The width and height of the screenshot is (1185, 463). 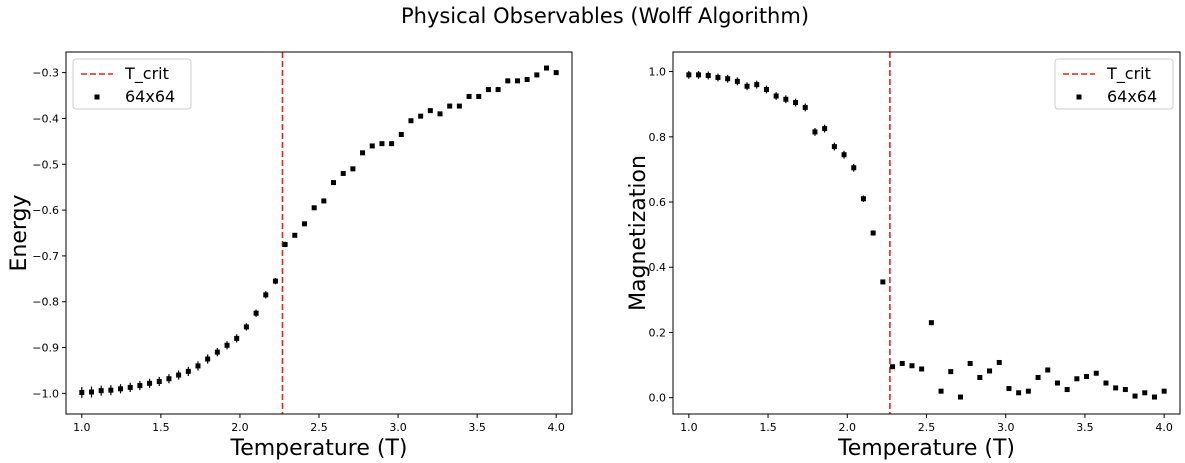 I want to click on y-tick-label: −1.0, so click(x=45, y=393).